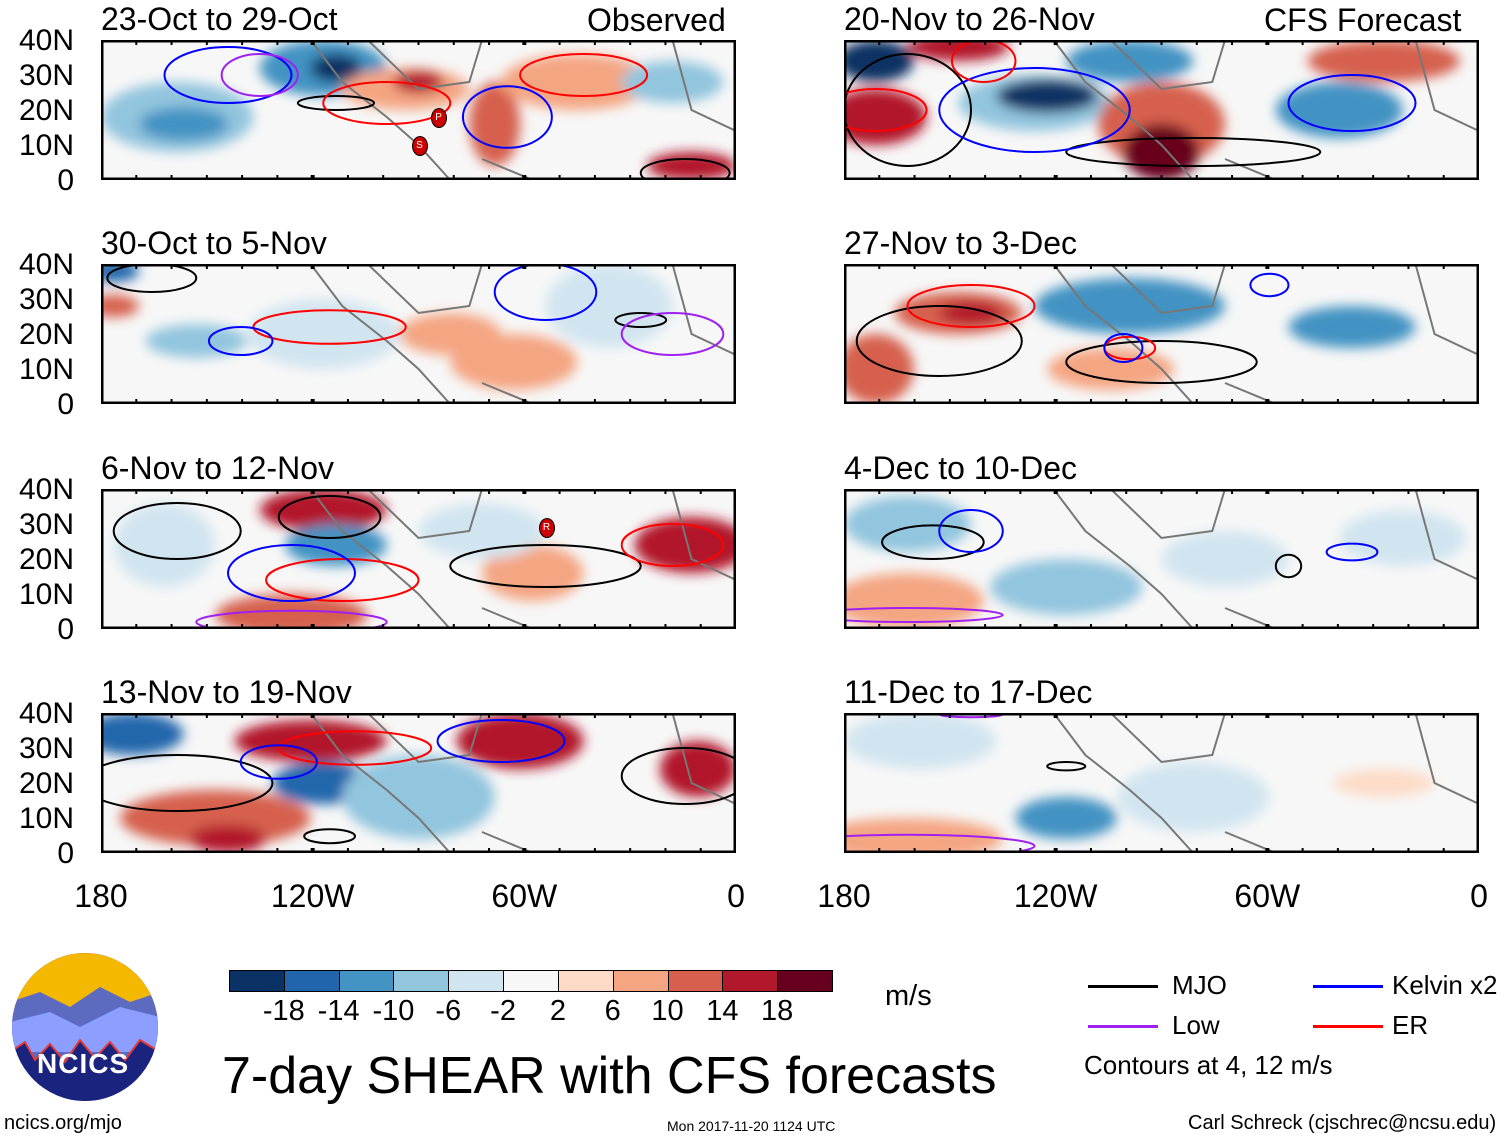 Image resolution: width=1510 pixels, height=1141 pixels. I want to click on legend-er-line, so click(1348, 1026).